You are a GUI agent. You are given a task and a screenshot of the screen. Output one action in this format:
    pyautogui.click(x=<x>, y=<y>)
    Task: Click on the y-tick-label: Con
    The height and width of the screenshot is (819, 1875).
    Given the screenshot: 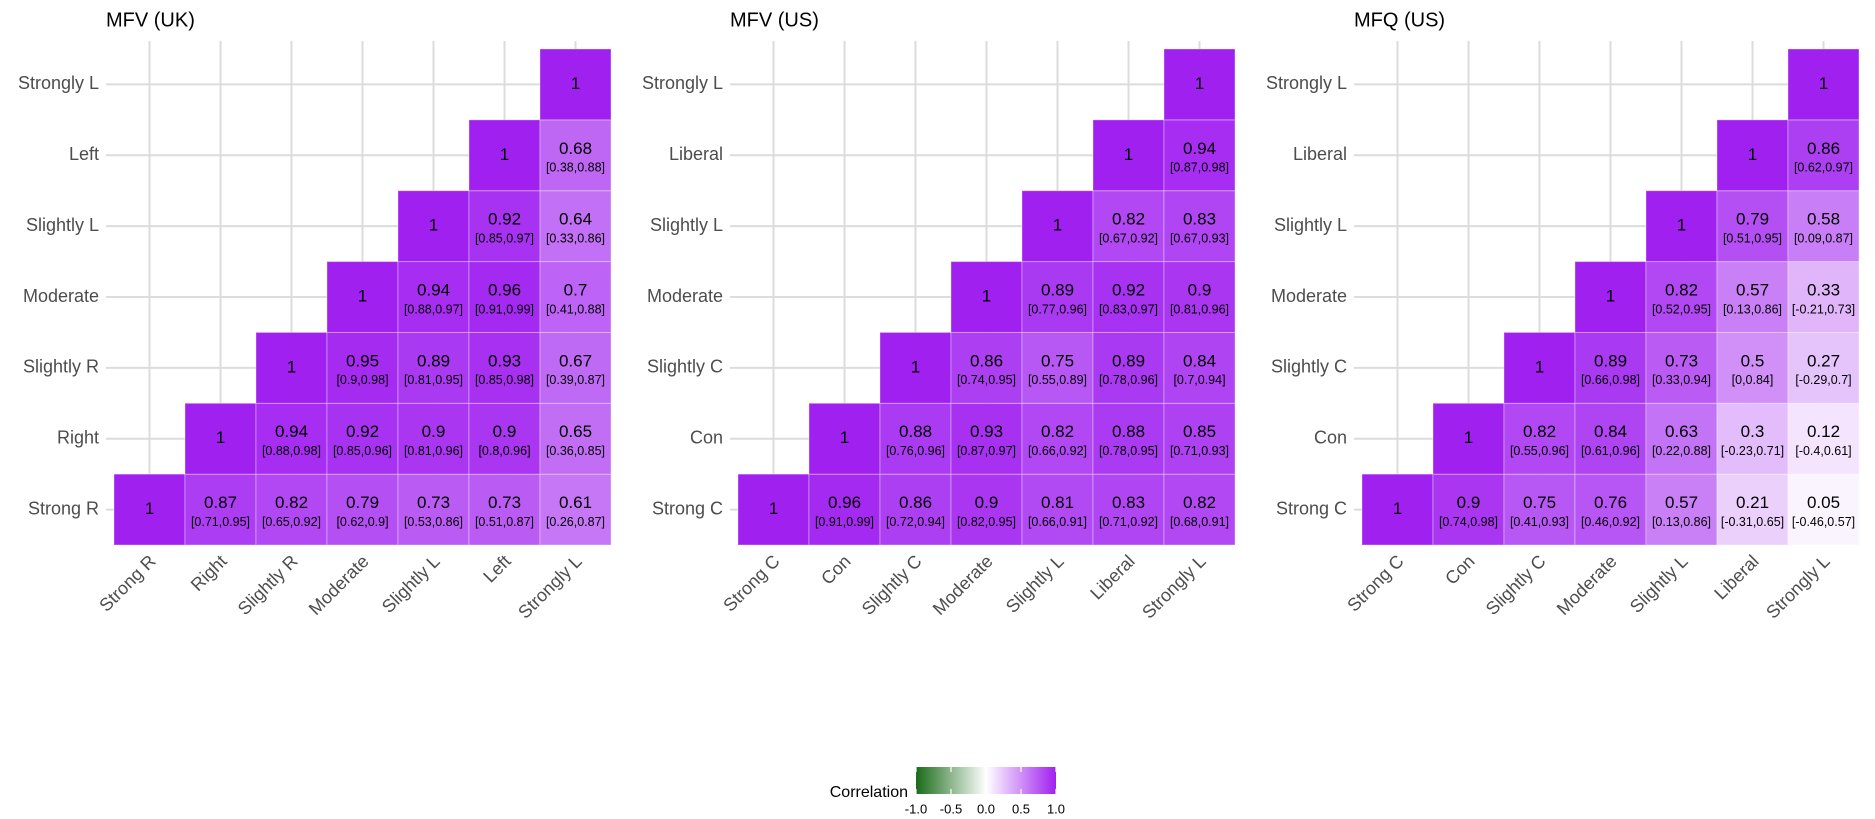 What is the action you would take?
    pyautogui.click(x=706, y=437)
    